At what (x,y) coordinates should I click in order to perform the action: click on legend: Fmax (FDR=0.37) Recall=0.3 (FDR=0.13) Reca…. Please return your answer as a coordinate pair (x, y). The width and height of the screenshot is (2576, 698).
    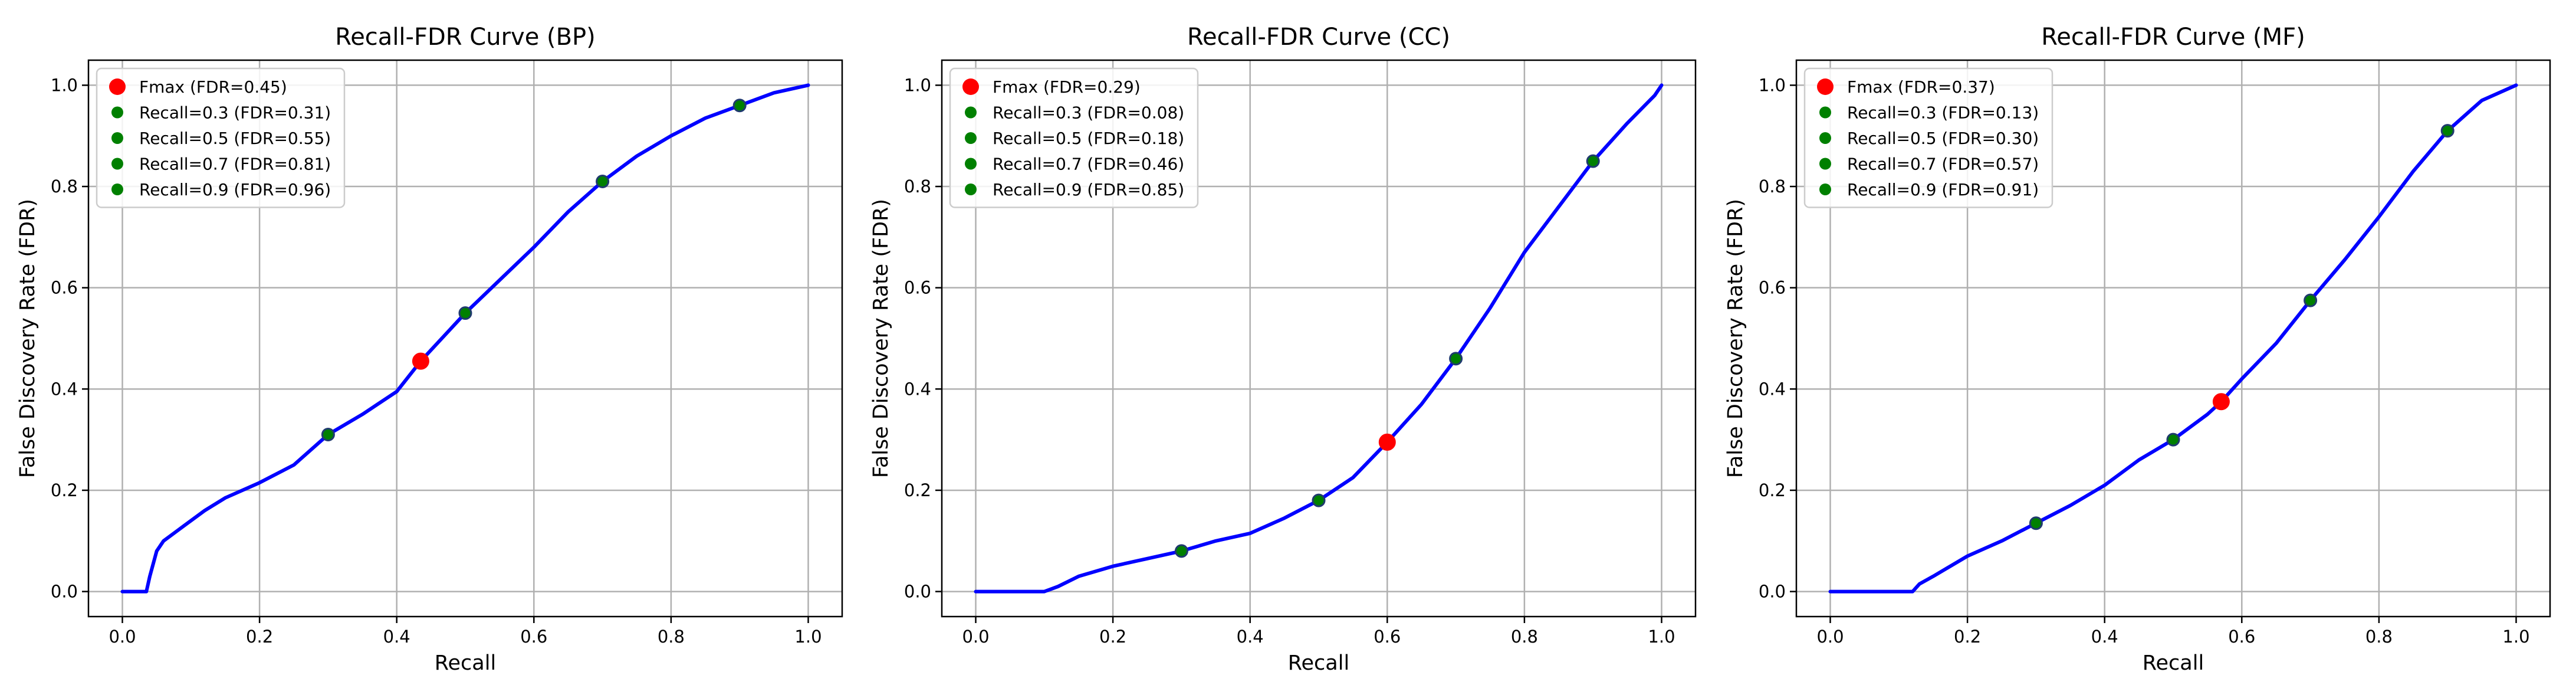
    Looking at the image, I should click on (1928, 138).